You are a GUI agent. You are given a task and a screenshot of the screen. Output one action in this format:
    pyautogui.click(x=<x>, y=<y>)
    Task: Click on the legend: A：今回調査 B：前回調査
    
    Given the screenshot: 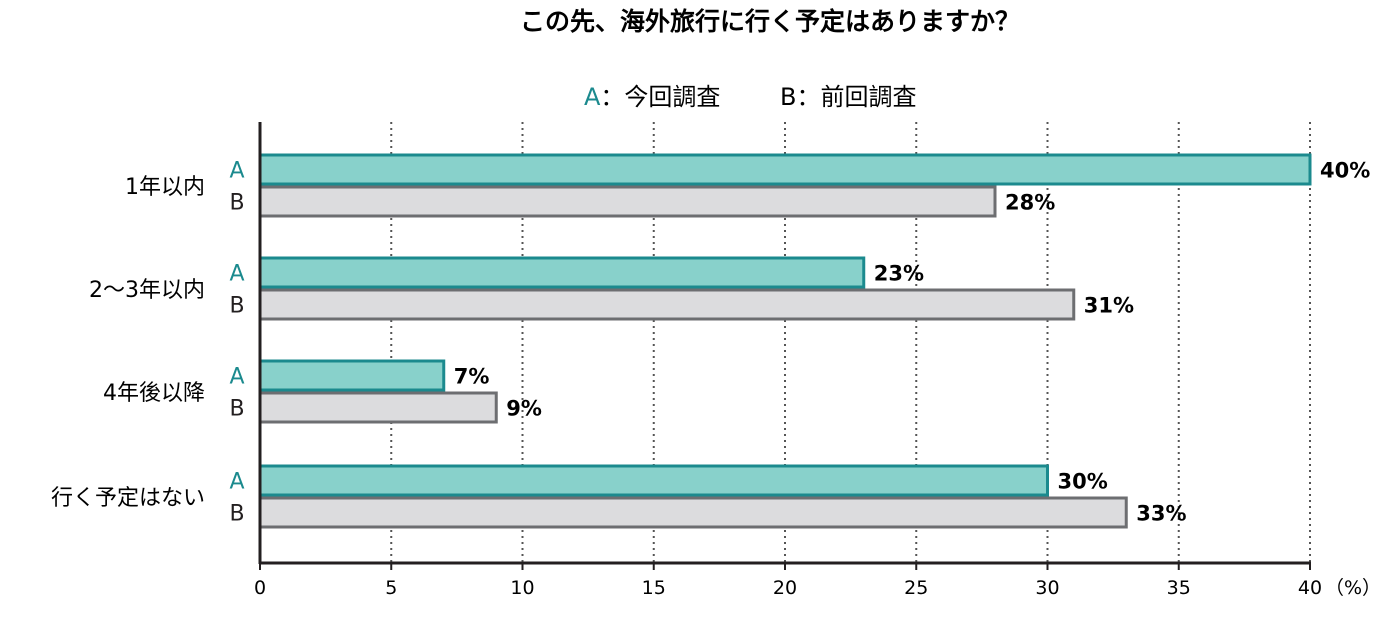 What is the action you would take?
    pyautogui.click(x=750, y=97)
    